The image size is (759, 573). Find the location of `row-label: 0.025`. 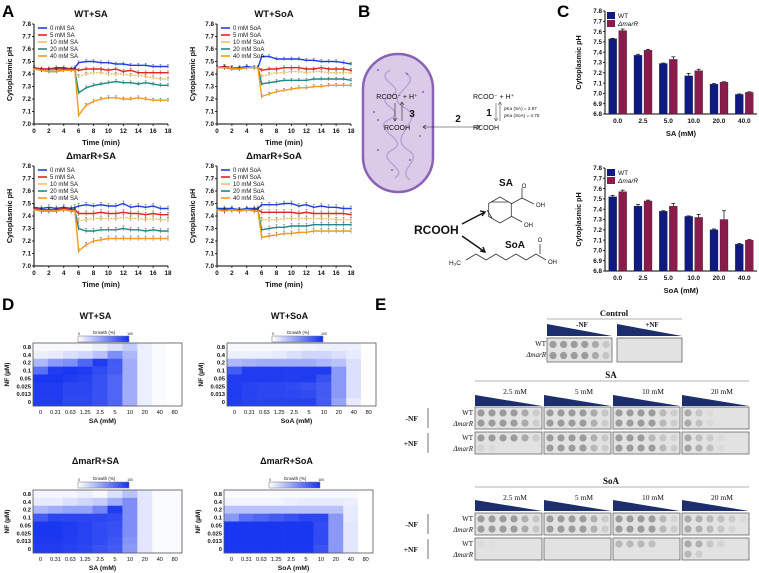

row-label: 0.025 is located at coordinates (23, 534).